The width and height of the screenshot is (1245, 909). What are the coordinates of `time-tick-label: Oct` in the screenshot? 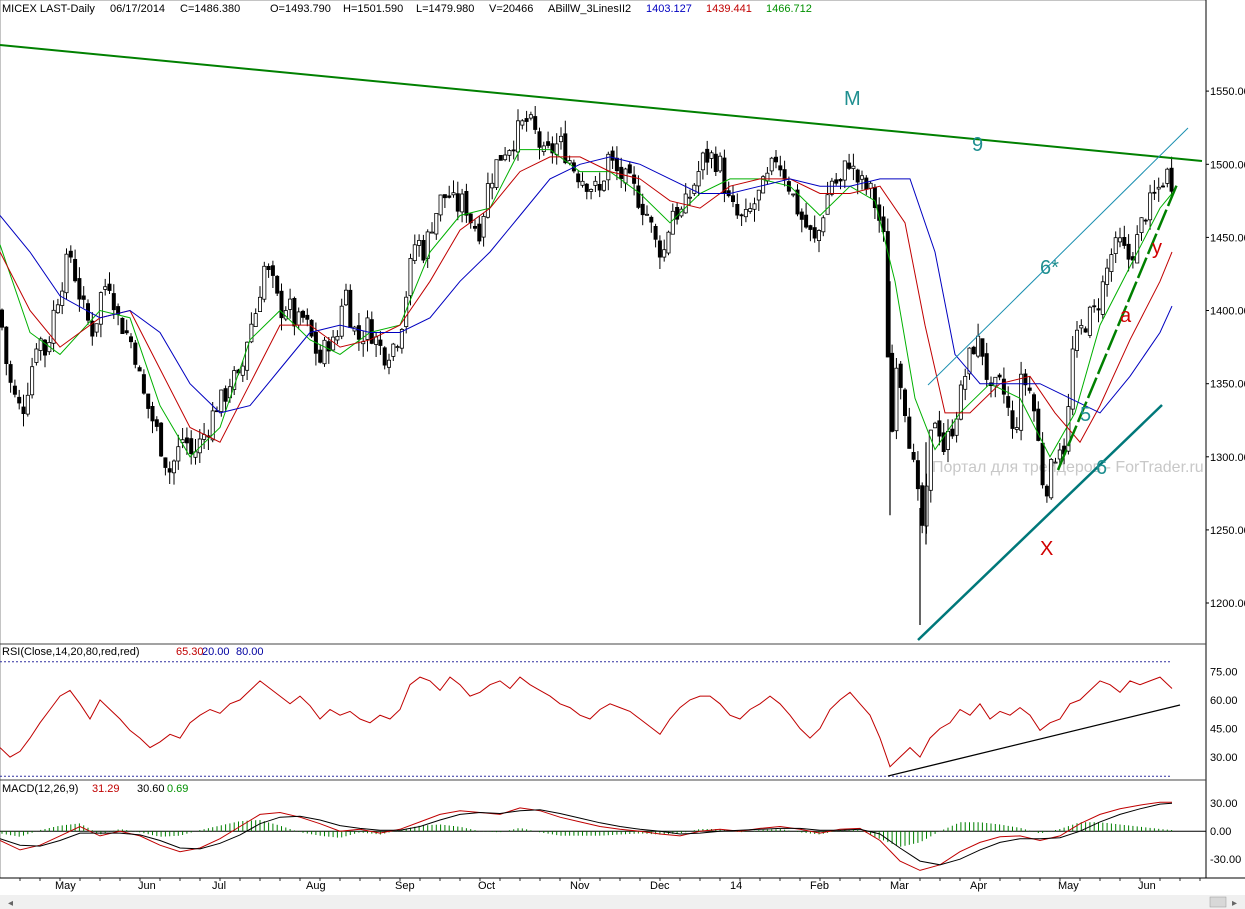 It's located at (486, 886).